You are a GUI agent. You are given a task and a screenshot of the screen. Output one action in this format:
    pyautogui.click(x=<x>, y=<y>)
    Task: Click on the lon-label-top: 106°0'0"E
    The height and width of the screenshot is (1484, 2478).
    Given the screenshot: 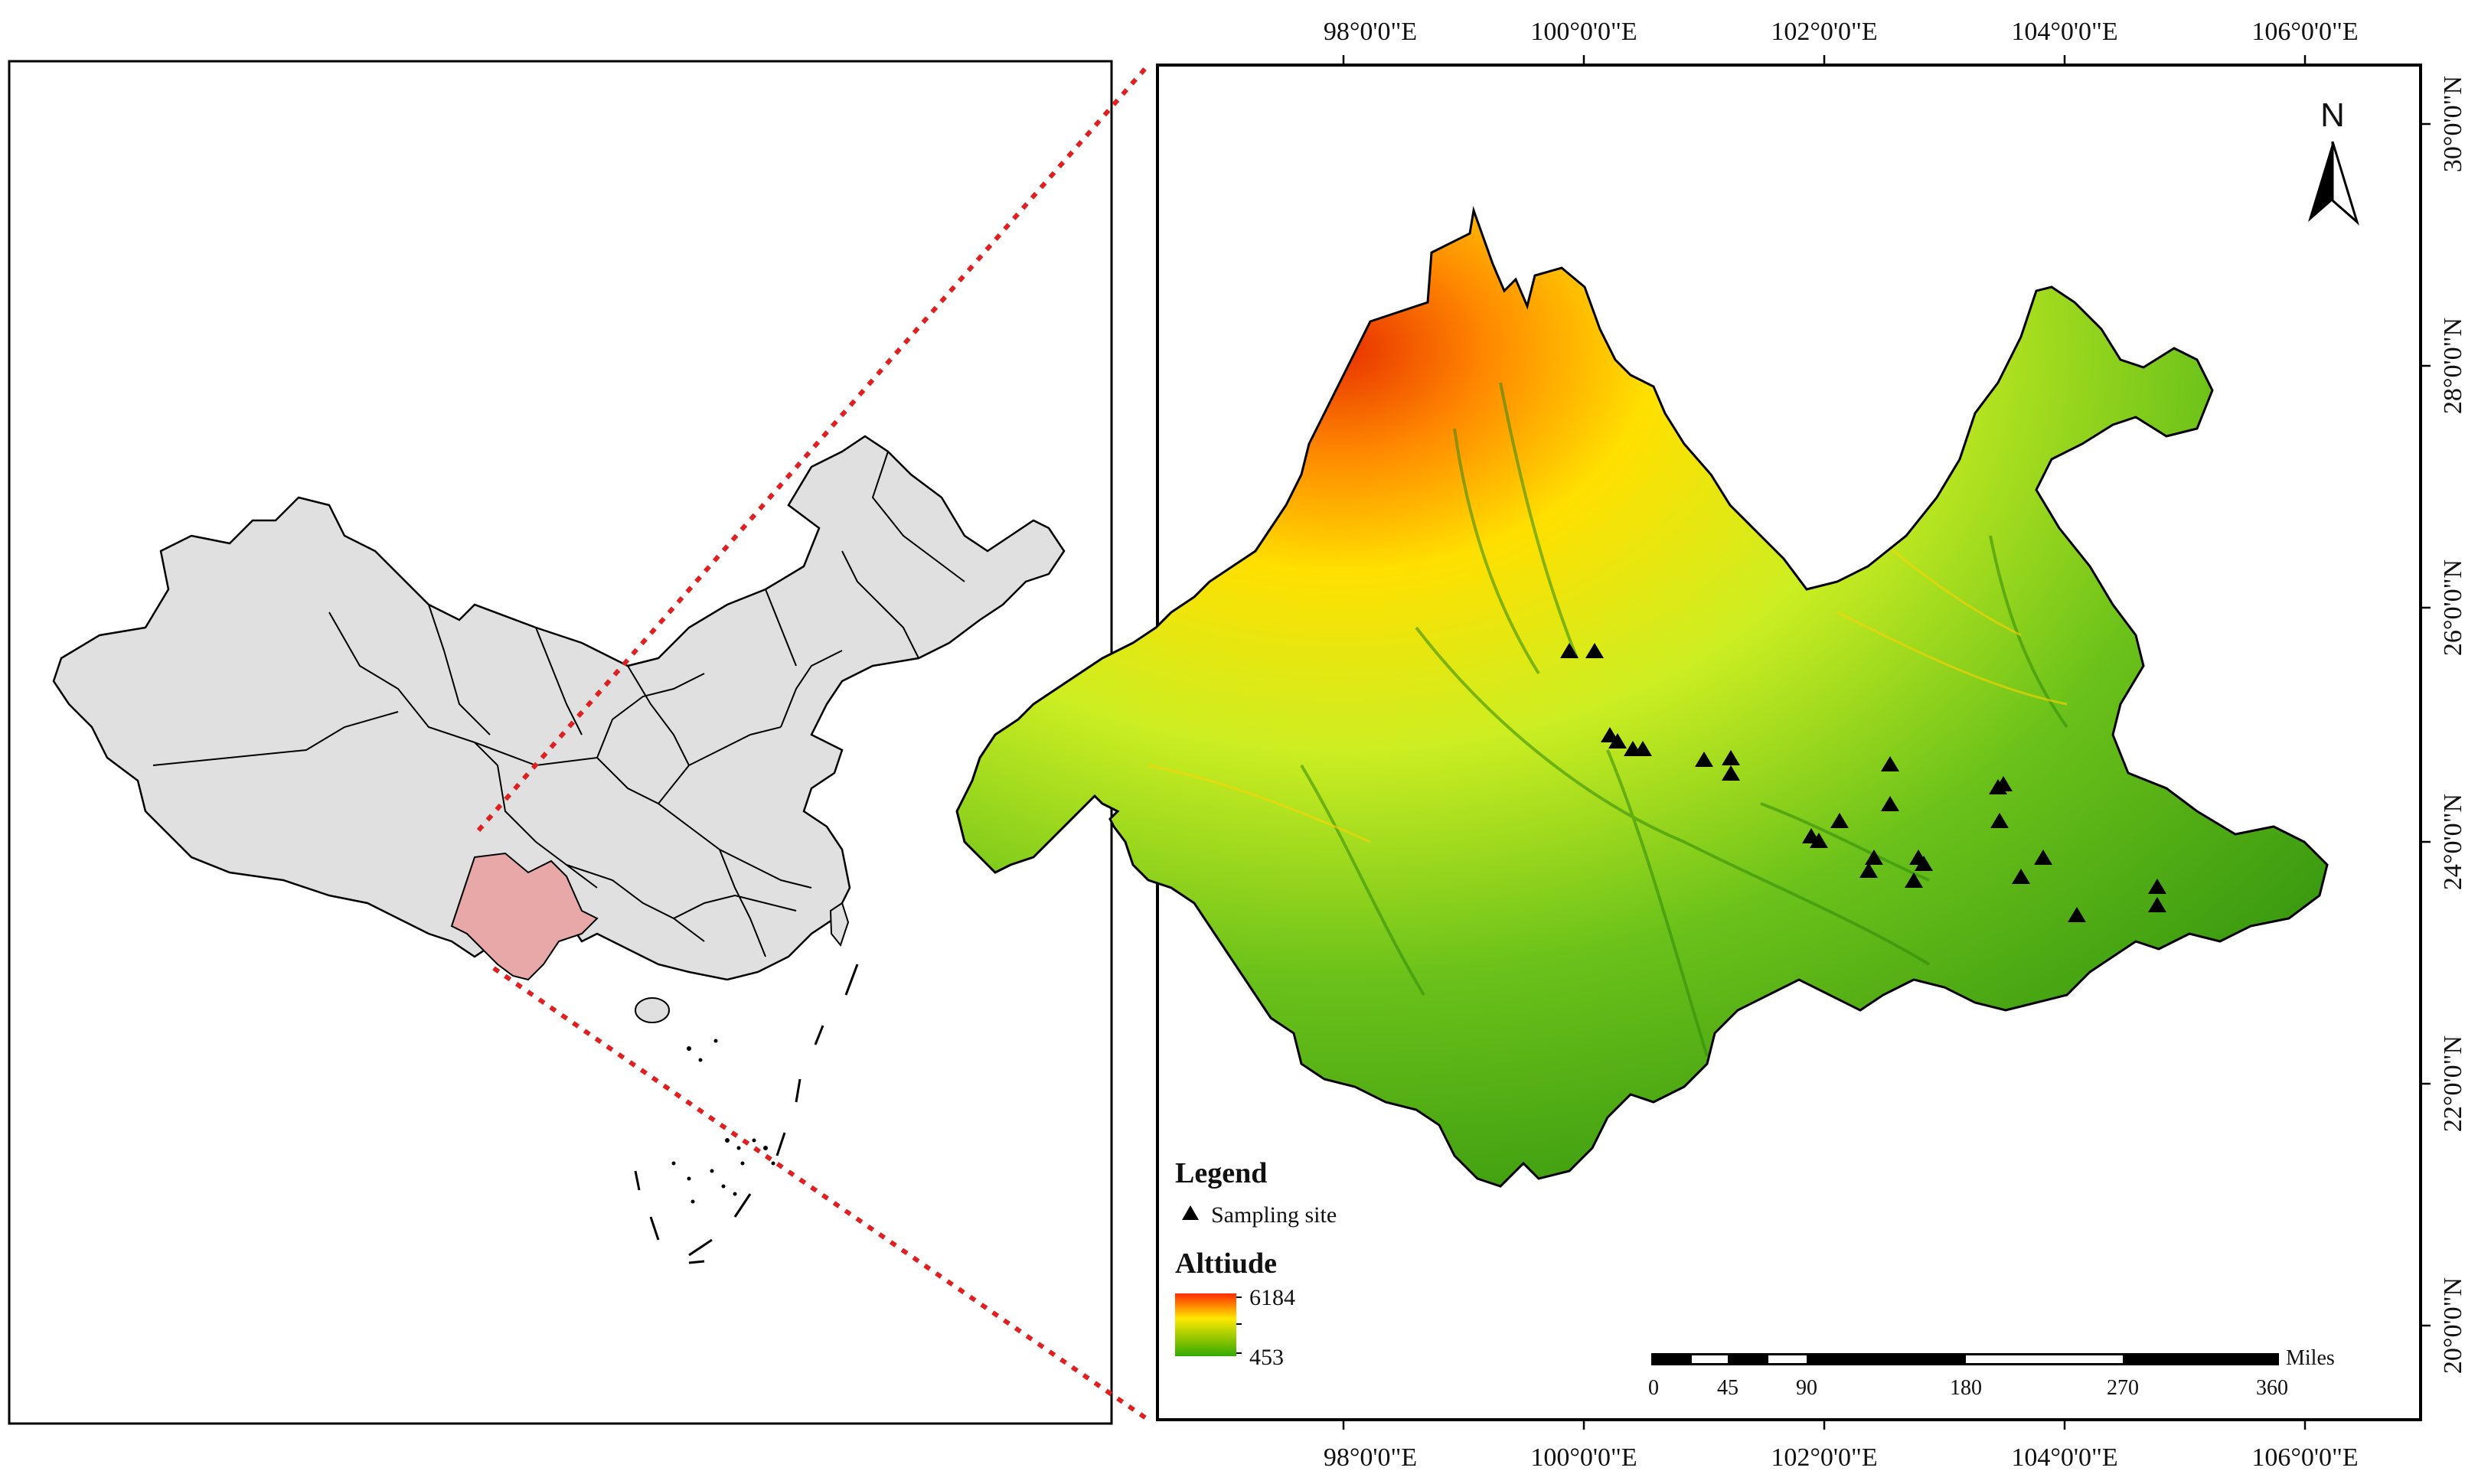 What is the action you would take?
    pyautogui.click(x=2304, y=32)
    